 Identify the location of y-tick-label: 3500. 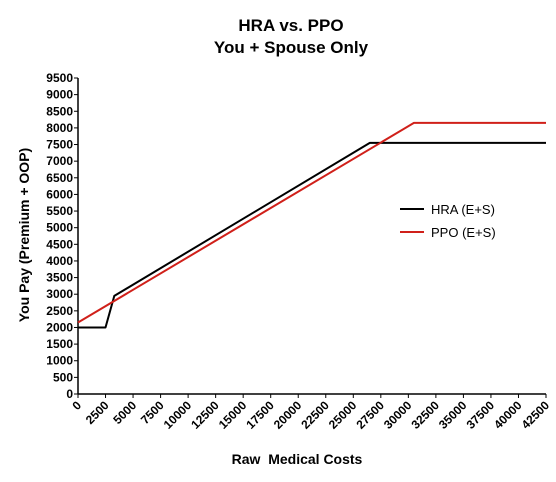
(59, 278).